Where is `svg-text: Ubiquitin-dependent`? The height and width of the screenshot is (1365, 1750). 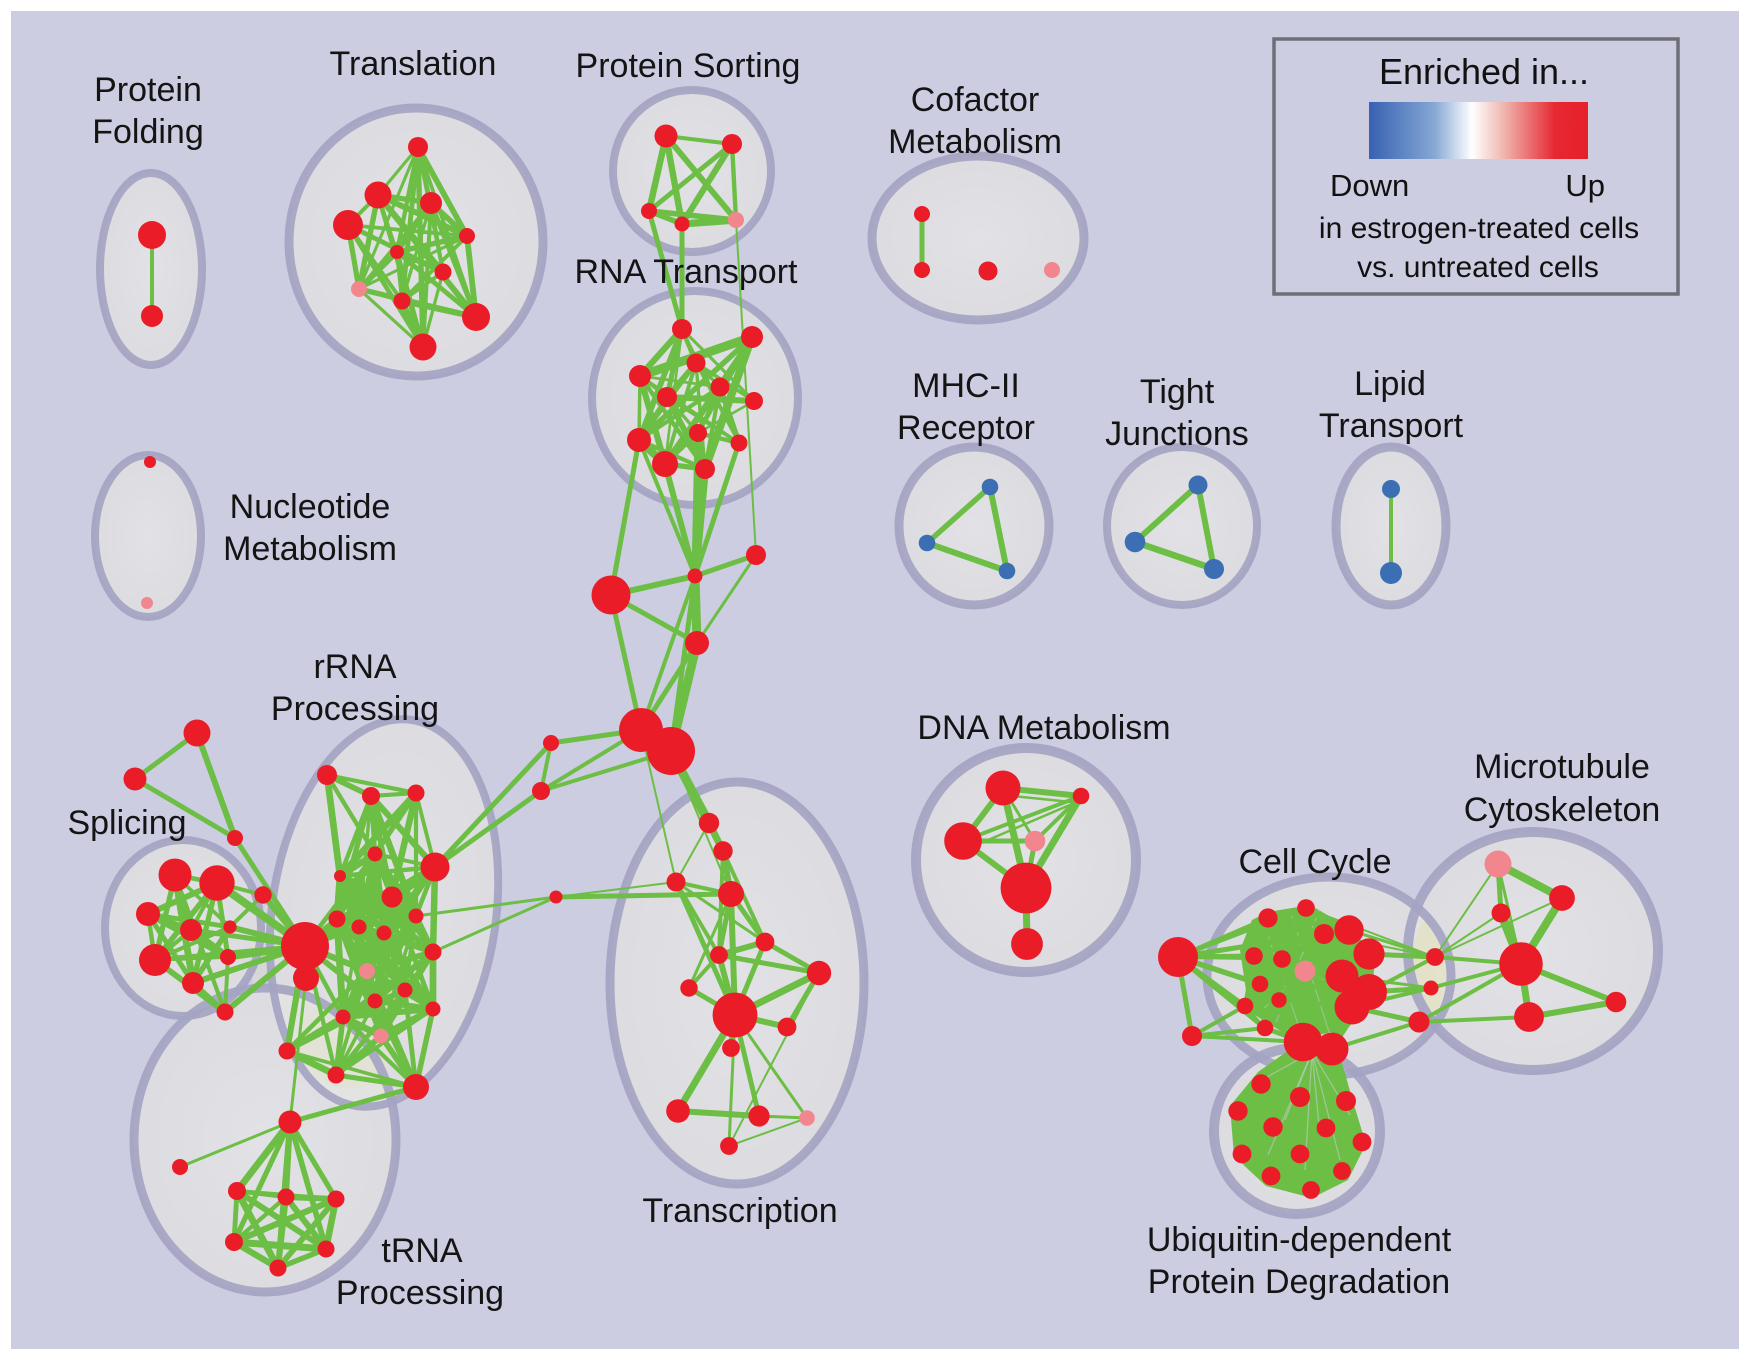 svg-text: Ubiquitin-dependent is located at coordinates (1299, 1240).